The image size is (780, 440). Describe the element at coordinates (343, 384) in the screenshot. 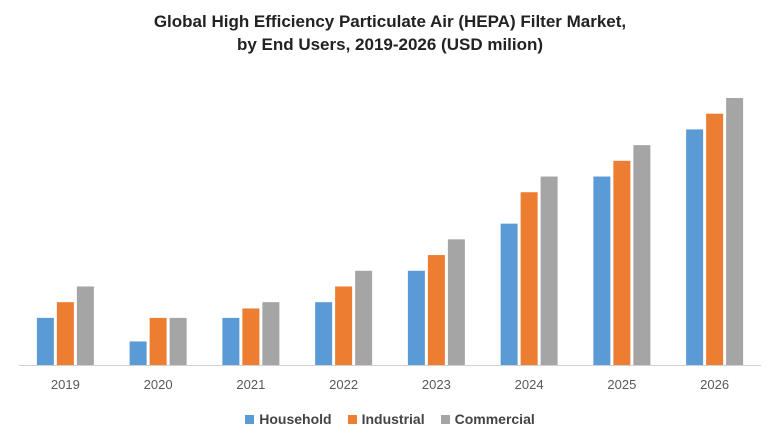

I see `x-tick-label-2022: 2022` at that location.